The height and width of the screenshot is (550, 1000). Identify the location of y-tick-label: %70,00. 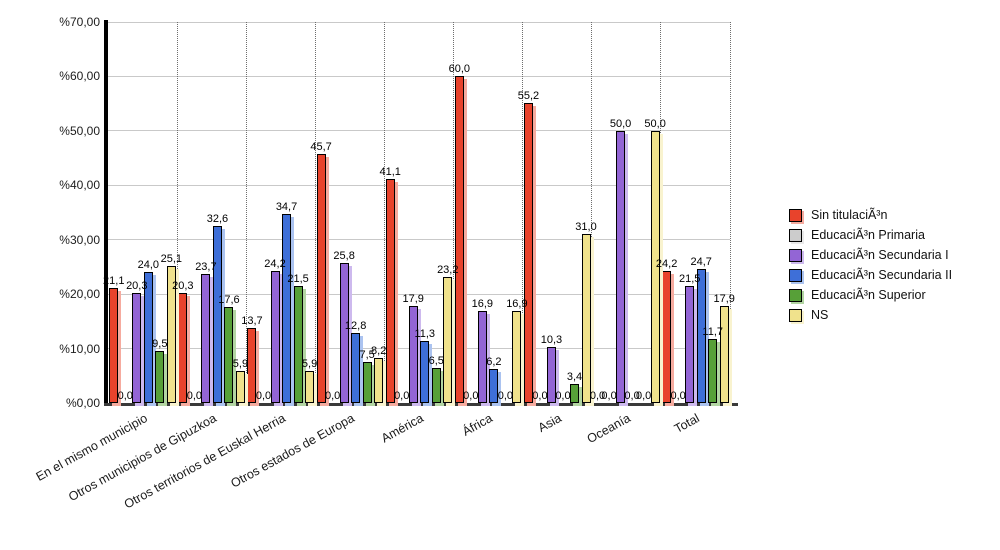
(79, 22).